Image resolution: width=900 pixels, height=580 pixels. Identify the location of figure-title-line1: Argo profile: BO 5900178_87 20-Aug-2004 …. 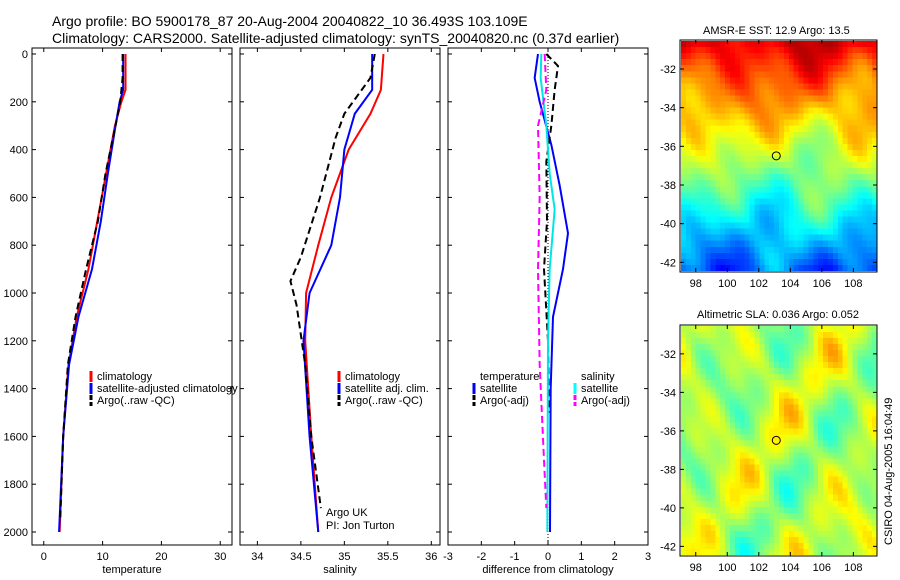
(290, 21).